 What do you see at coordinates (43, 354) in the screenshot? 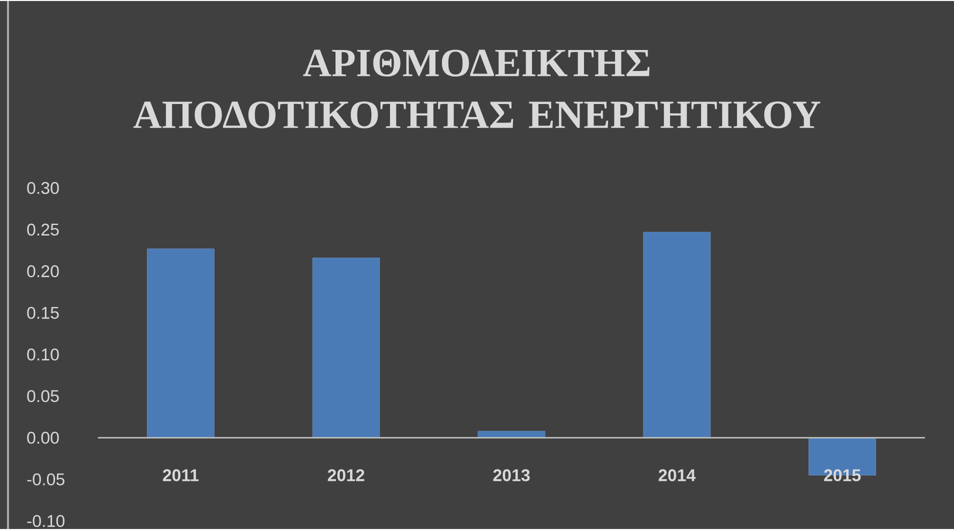
I see `y-tick-label: 0.10` at bounding box center [43, 354].